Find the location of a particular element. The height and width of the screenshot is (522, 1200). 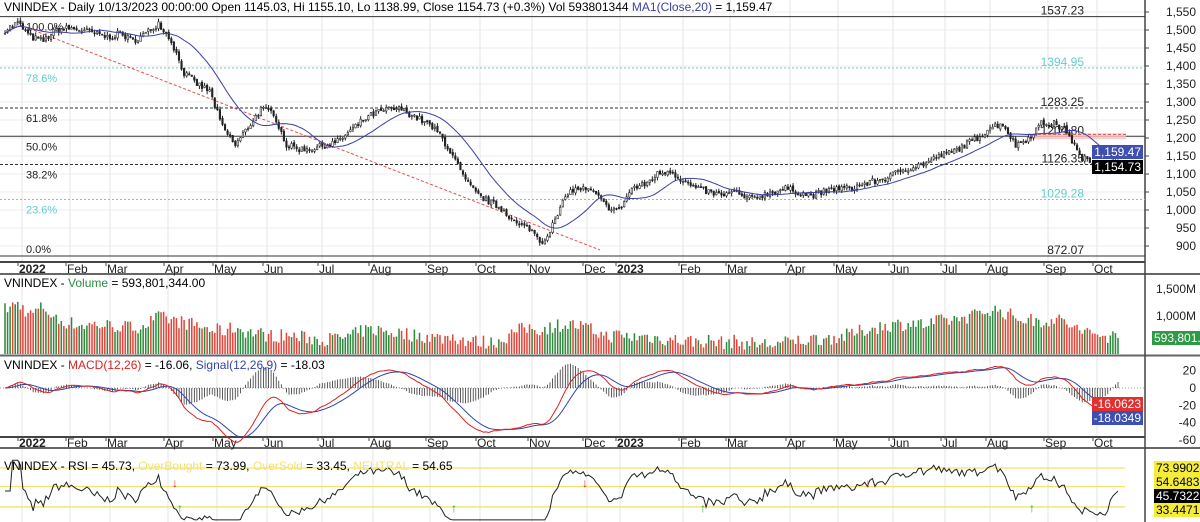

month-label: Sep is located at coordinates (1056, 443).